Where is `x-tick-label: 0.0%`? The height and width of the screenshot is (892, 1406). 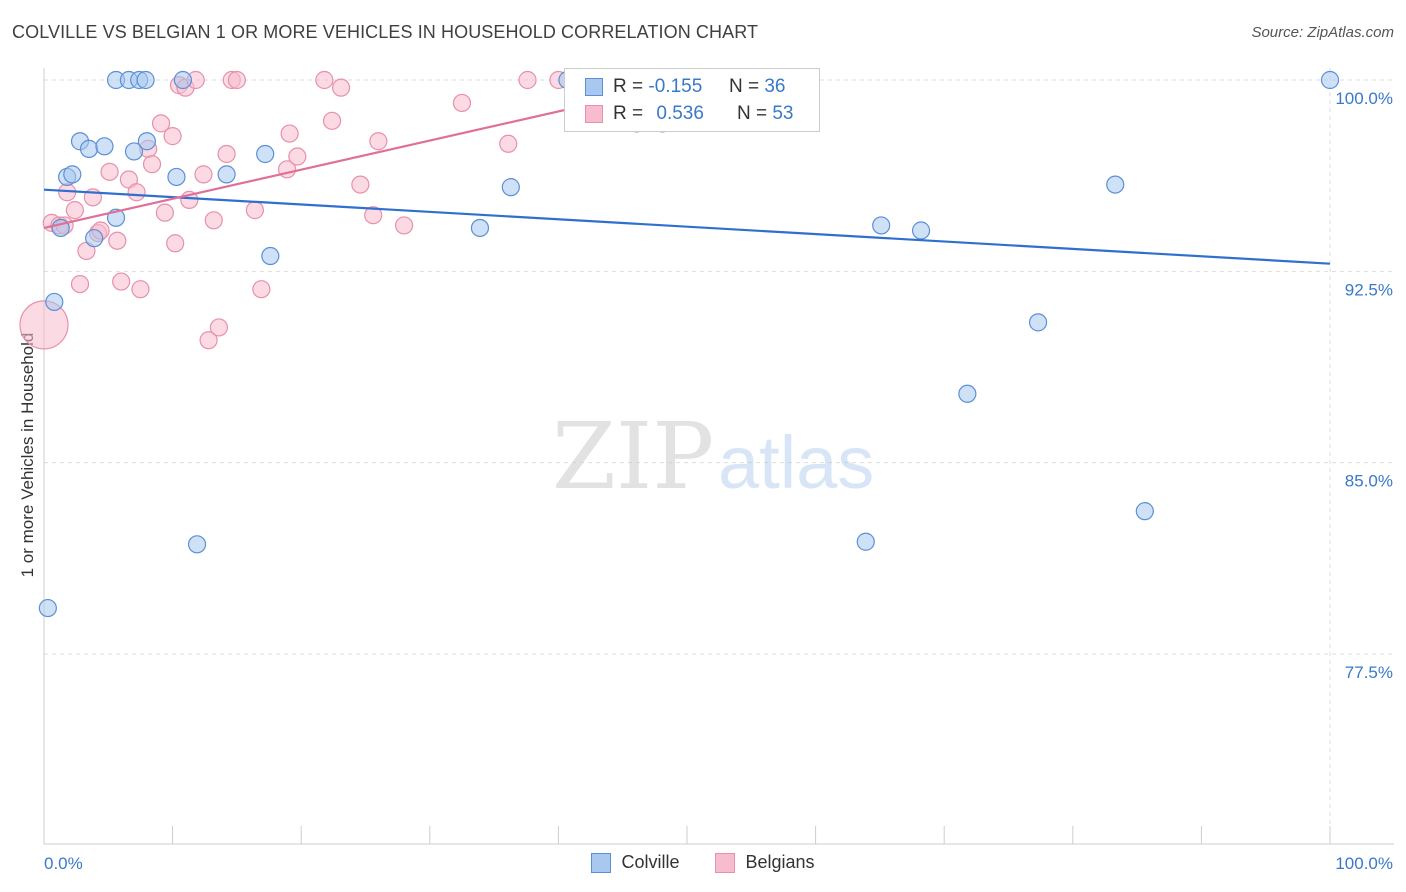 x-tick-label: 0.0% is located at coordinates (63, 863).